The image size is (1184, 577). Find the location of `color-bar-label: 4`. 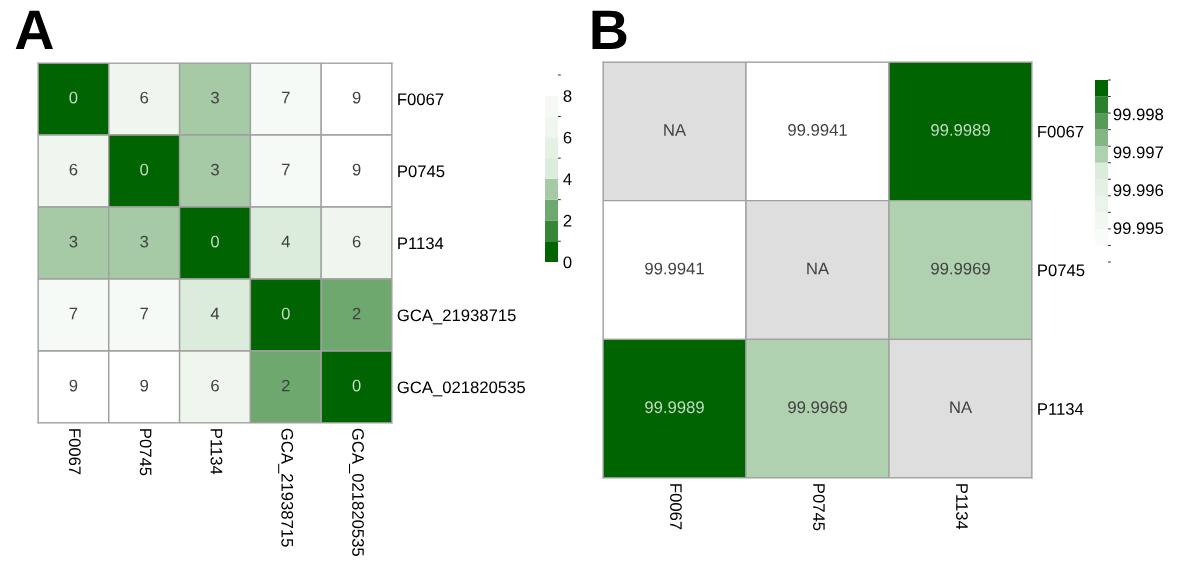

color-bar-label: 4 is located at coordinates (567, 179).